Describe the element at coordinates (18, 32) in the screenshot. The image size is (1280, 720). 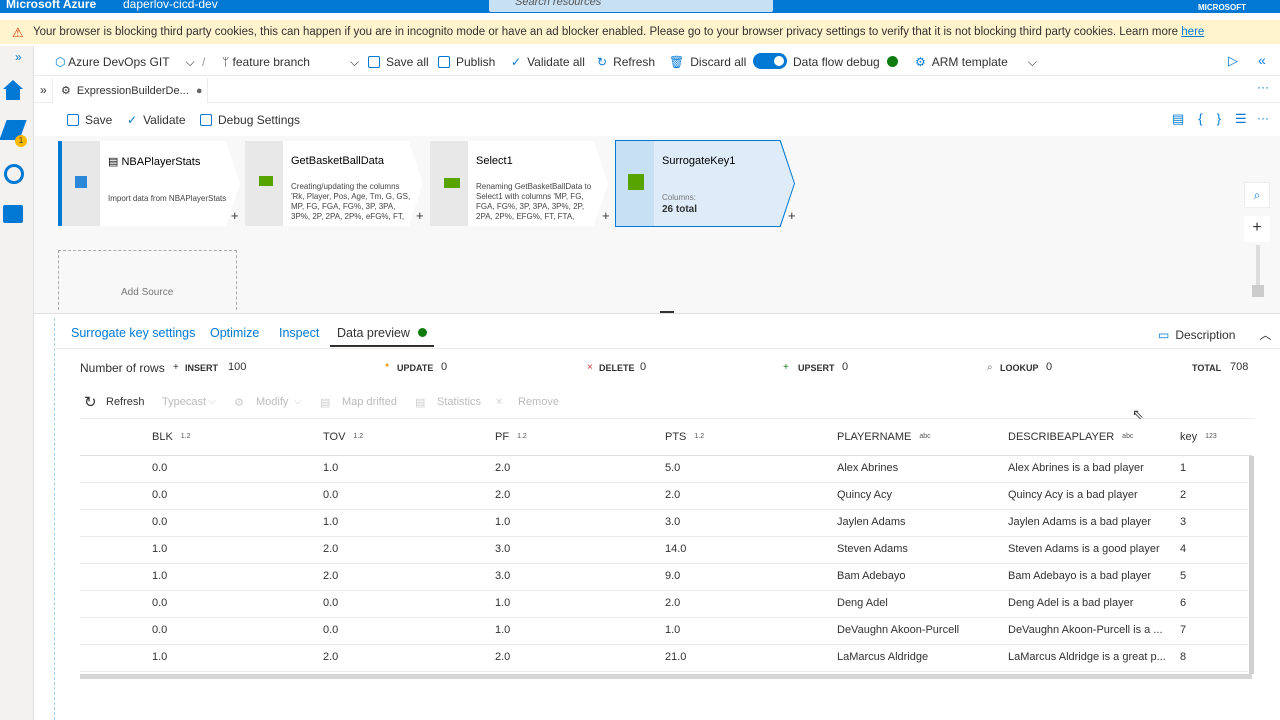
I see `warning-icon: ⚠` at that location.